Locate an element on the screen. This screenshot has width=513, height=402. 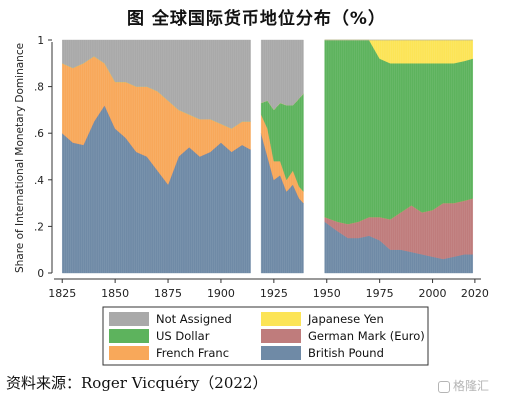
legend-label-french-franc: French Franc is located at coordinates (192, 353).